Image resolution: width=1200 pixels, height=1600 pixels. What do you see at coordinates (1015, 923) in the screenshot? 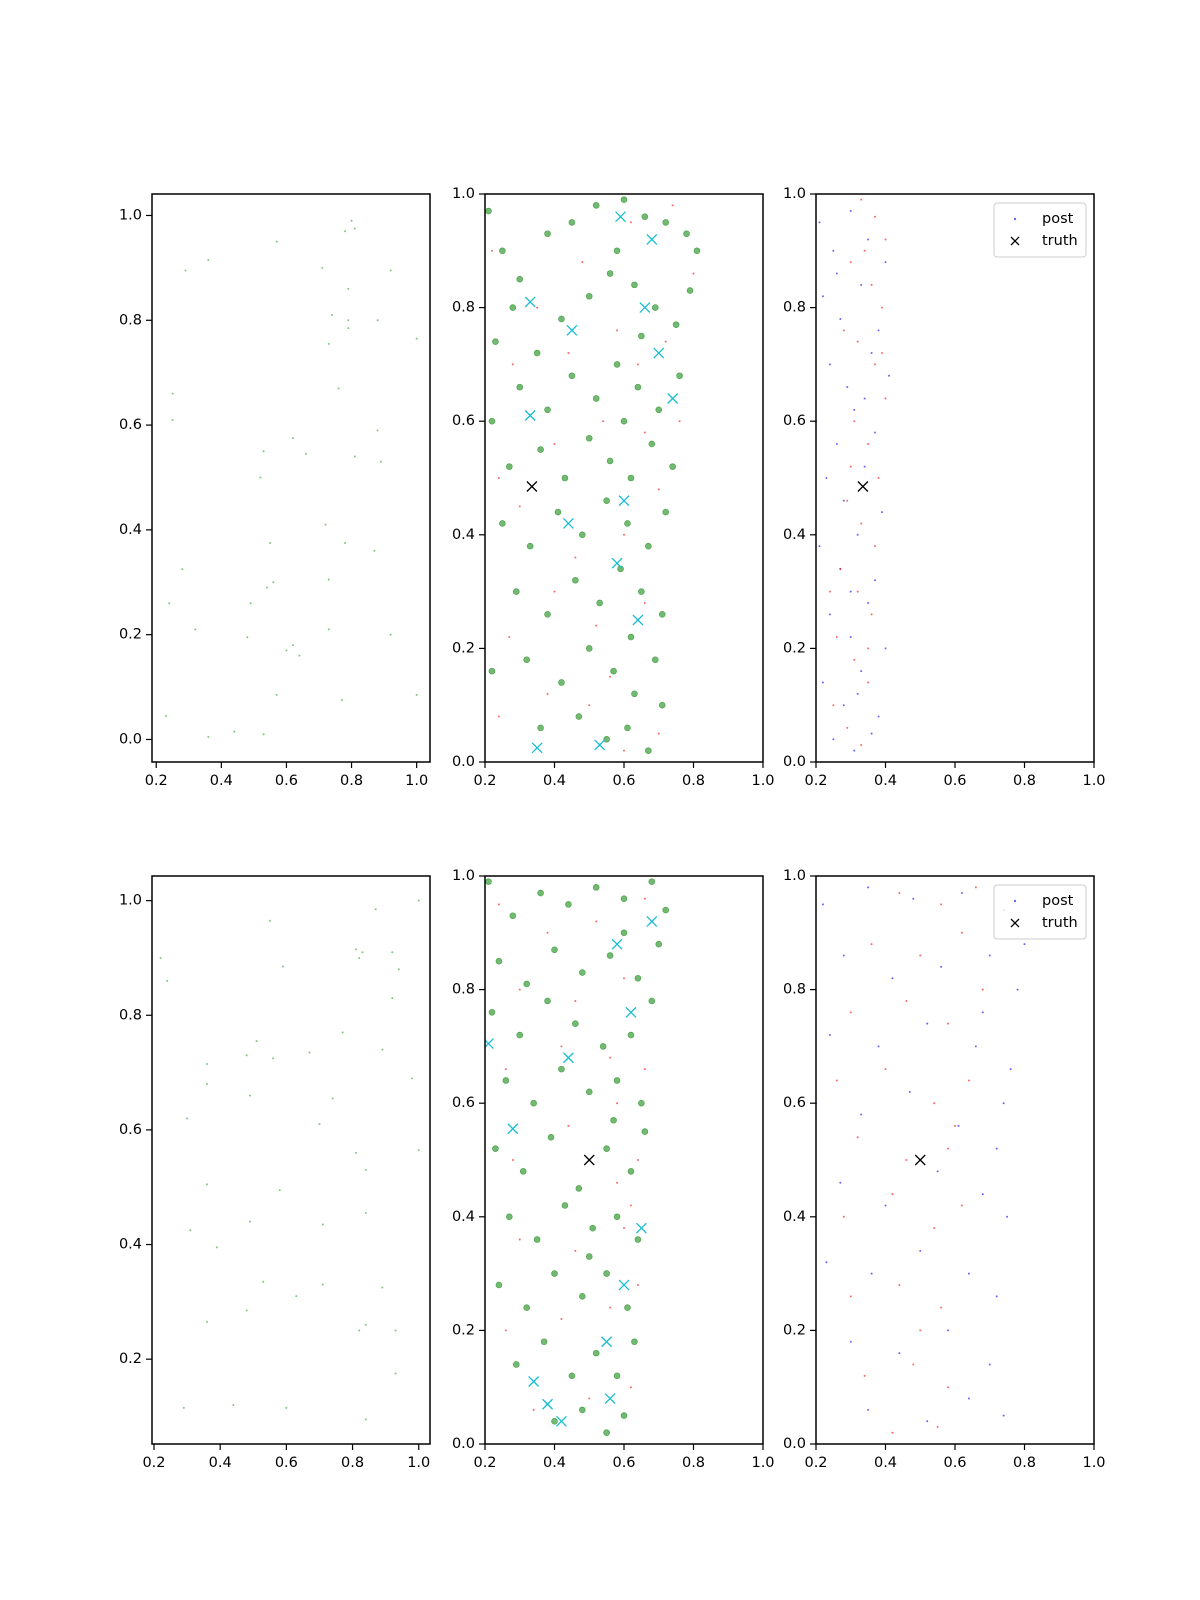
I see `legend-marker` at bounding box center [1015, 923].